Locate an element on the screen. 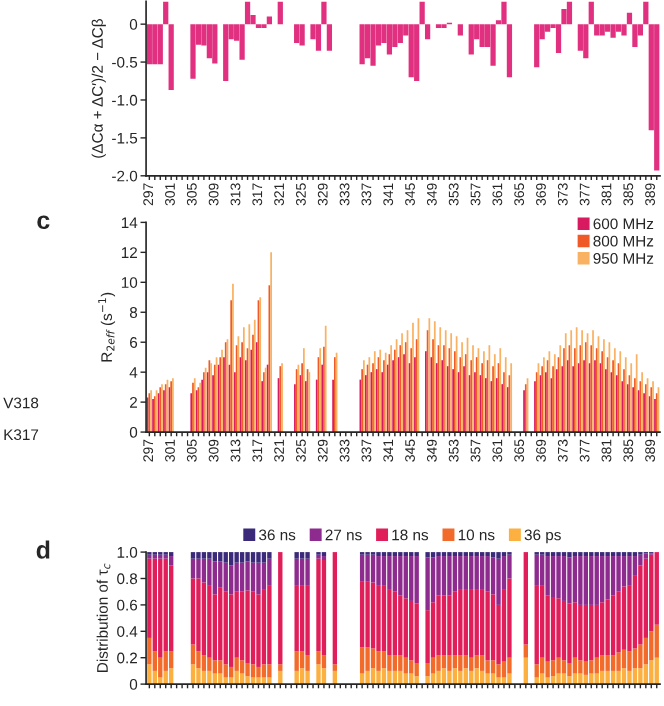  chart-title: d is located at coordinates (43, 549).